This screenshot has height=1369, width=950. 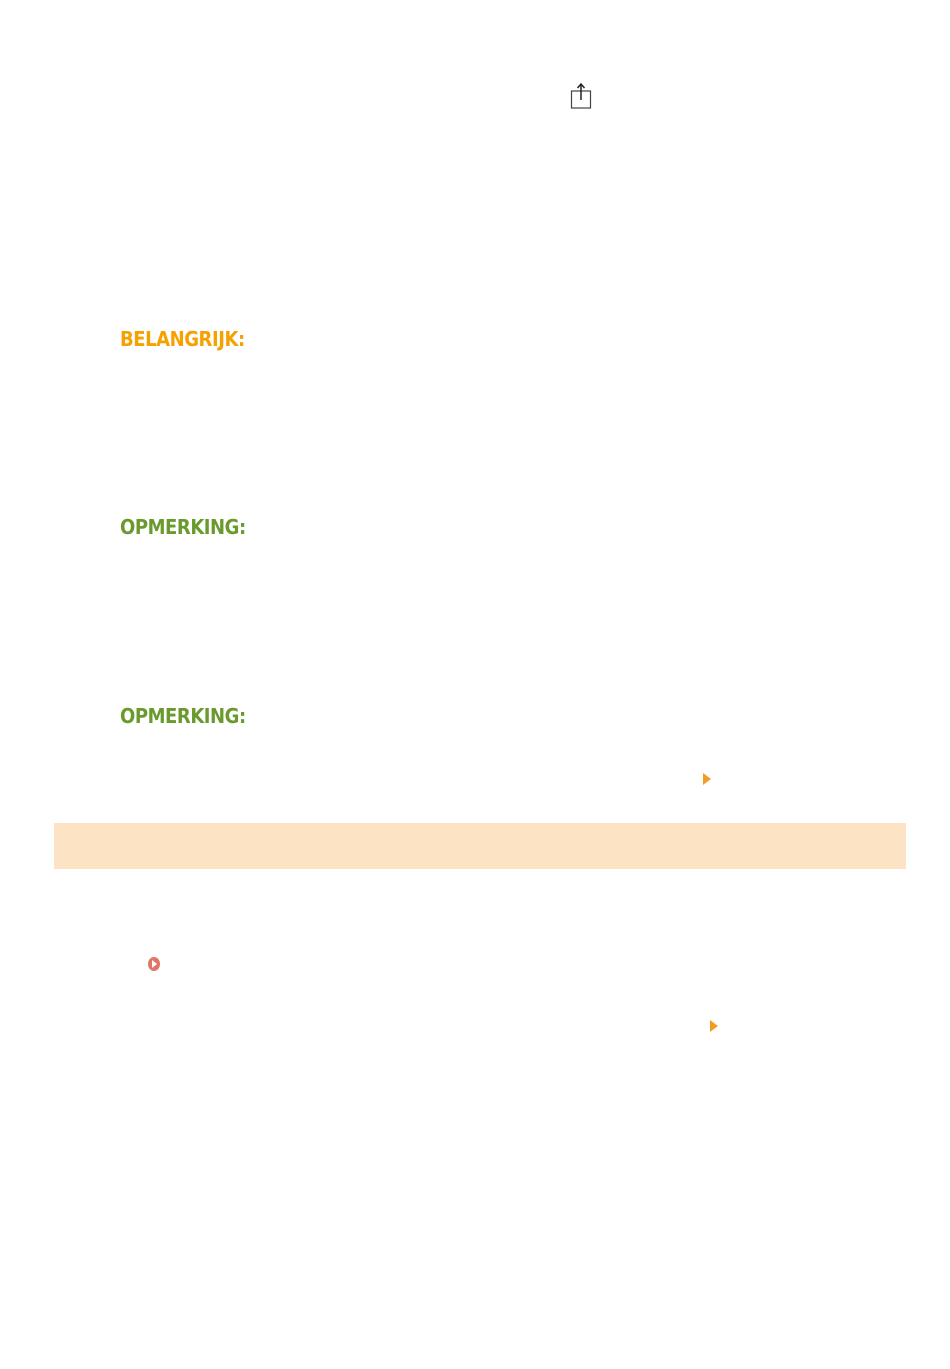 What do you see at coordinates (154, 964) in the screenshot?
I see `circle-play-icon` at bounding box center [154, 964].